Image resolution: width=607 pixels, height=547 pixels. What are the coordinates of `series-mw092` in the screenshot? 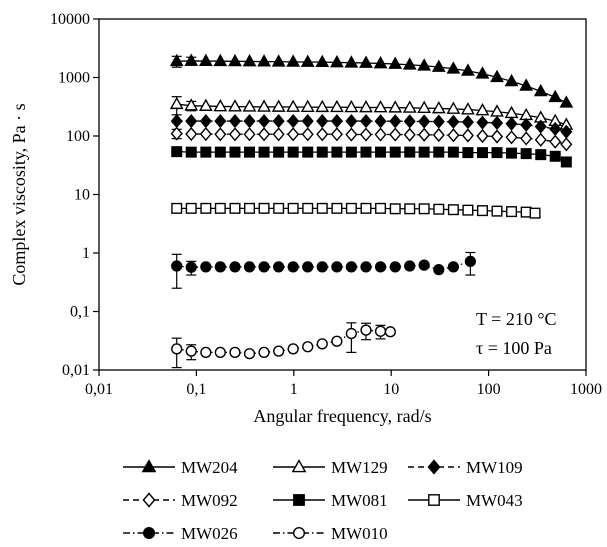 It's located at (371, 139).